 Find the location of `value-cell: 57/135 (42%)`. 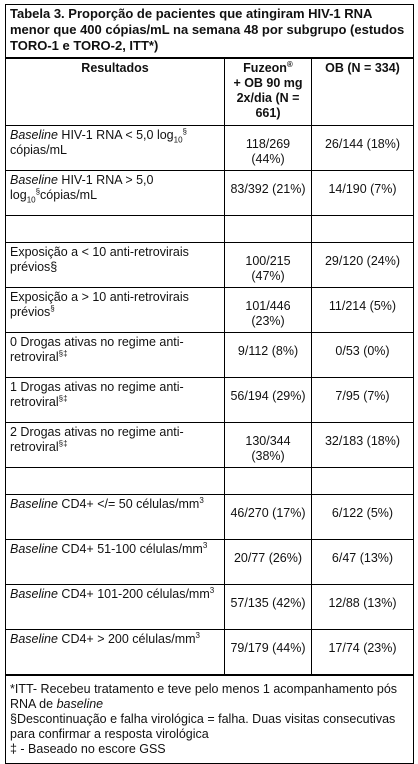

value-cell: 57/135 (42%) is located at coordinates (268, 607).